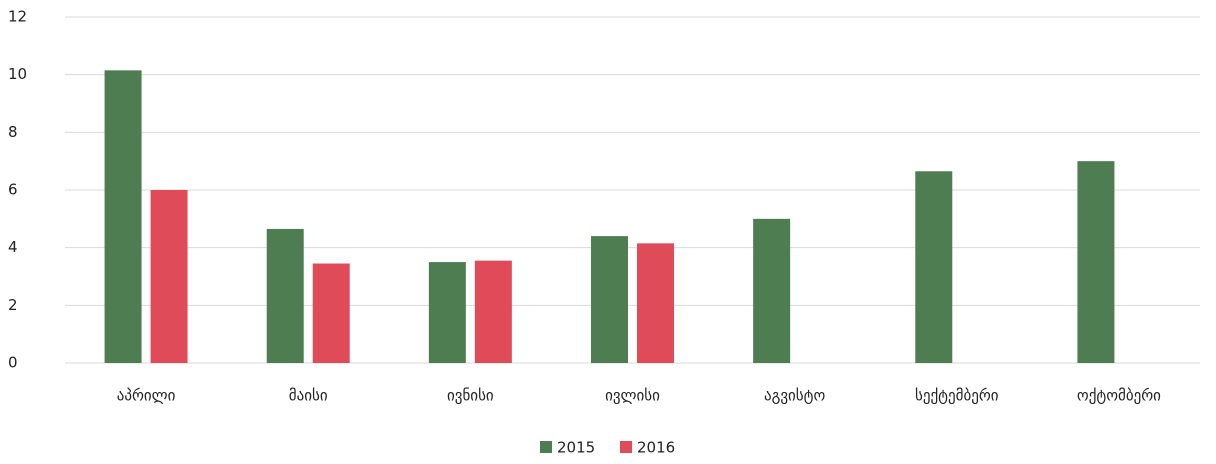 The width and height of the screenshot is (1216, 464). I want to click on x-tick-label: მაისი, so click(308, 396).